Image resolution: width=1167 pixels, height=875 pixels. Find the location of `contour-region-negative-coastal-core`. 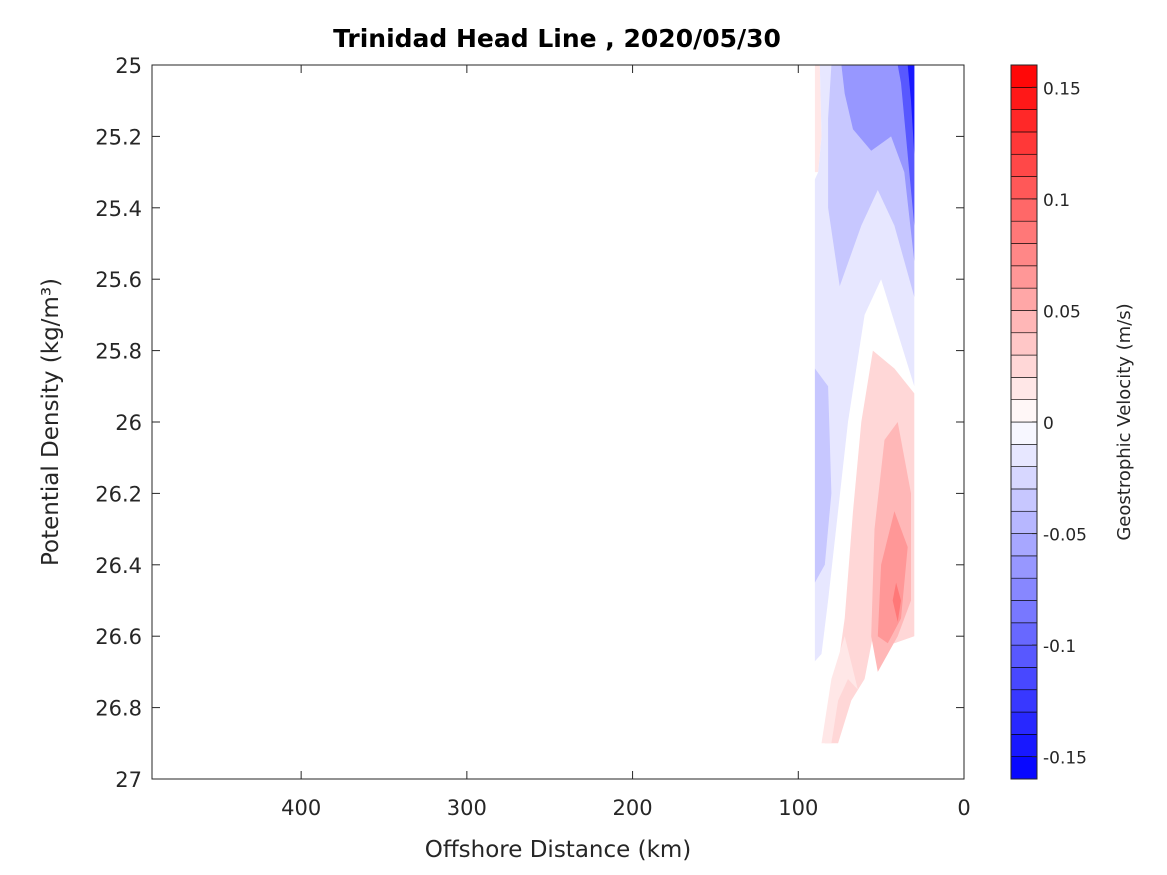

contour-region-negative-coastal-core is located at coordinates (906, 145).